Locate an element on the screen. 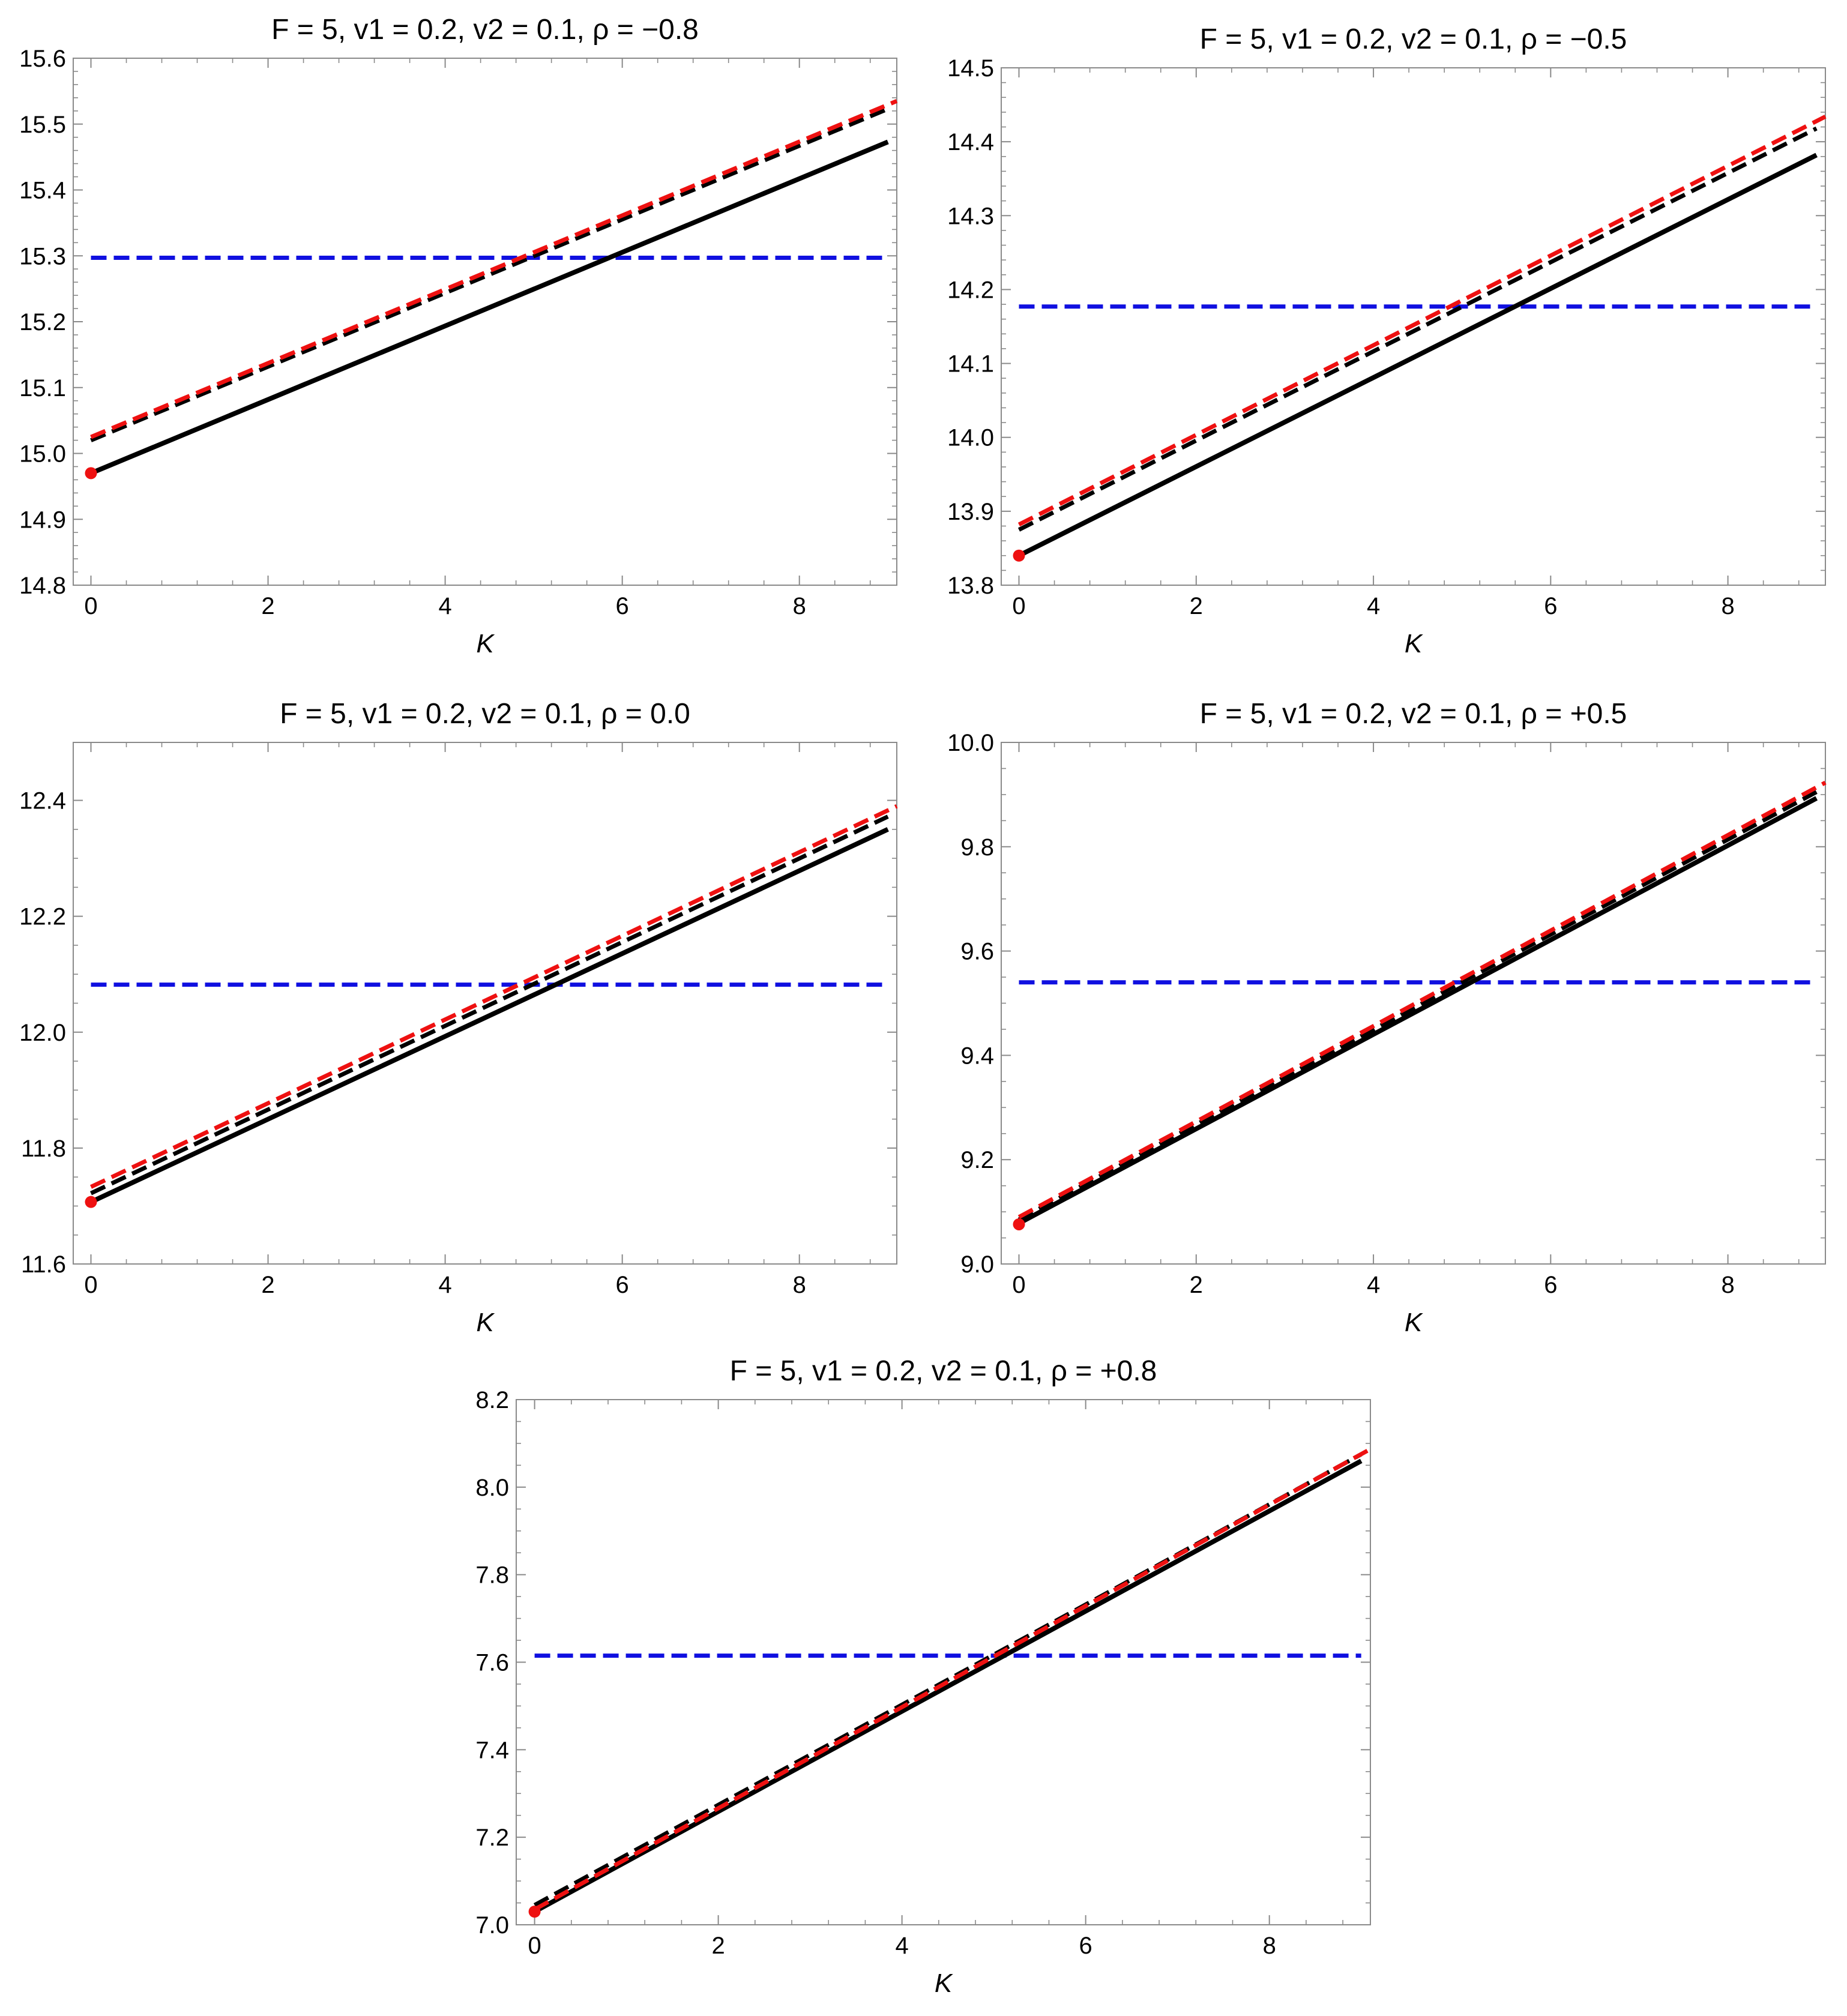 This screenshot has width=1847, height=2016. y-tick-label-14-8: 14.8 is located at coordinates (42, 586).